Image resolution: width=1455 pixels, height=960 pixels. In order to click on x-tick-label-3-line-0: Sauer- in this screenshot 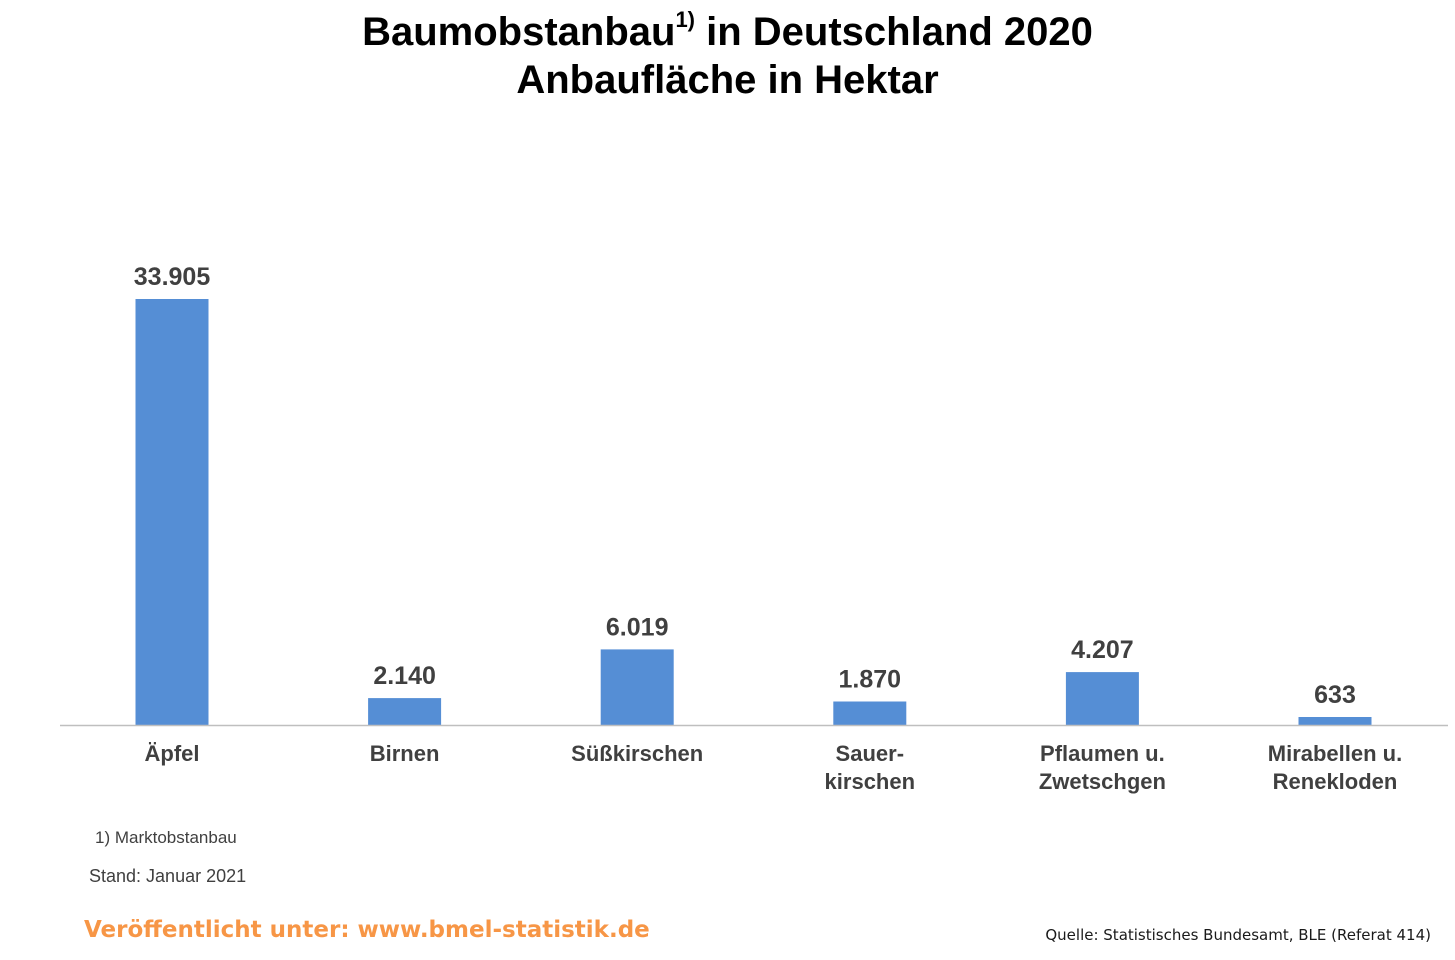, I will do `click(870, 753)`.